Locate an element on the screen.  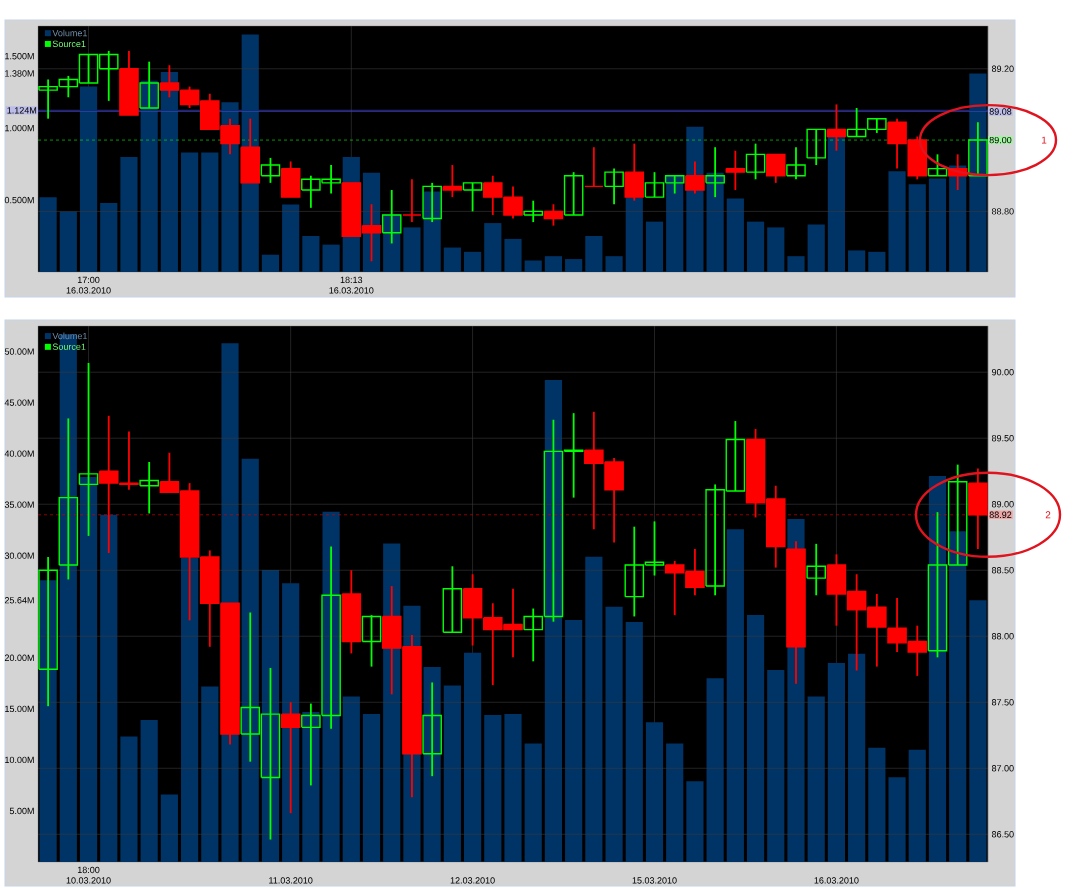
y-tick-label: 30.00M is located at coordinates (19, 555).